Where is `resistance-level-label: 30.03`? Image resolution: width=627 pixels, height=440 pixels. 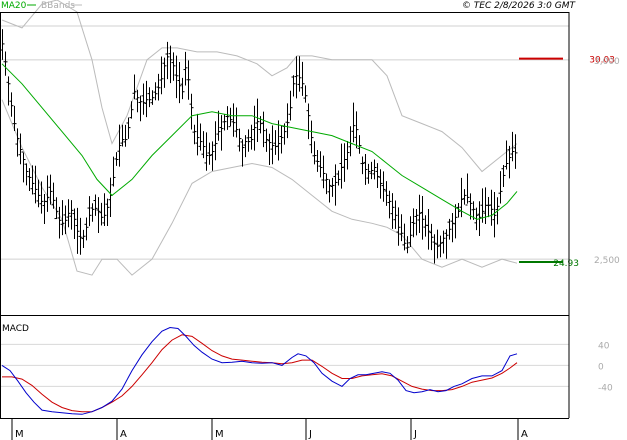 resistance-level-label: 30.03 is located at coordinates (602, 61).